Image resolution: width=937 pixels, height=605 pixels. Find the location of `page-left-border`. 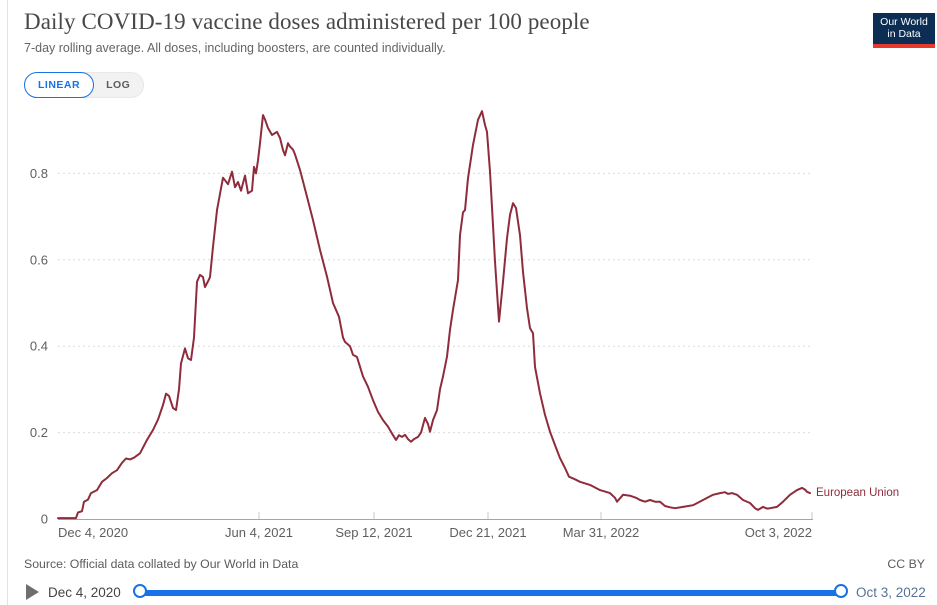

page-left-border is located at coordinates (7, 302).